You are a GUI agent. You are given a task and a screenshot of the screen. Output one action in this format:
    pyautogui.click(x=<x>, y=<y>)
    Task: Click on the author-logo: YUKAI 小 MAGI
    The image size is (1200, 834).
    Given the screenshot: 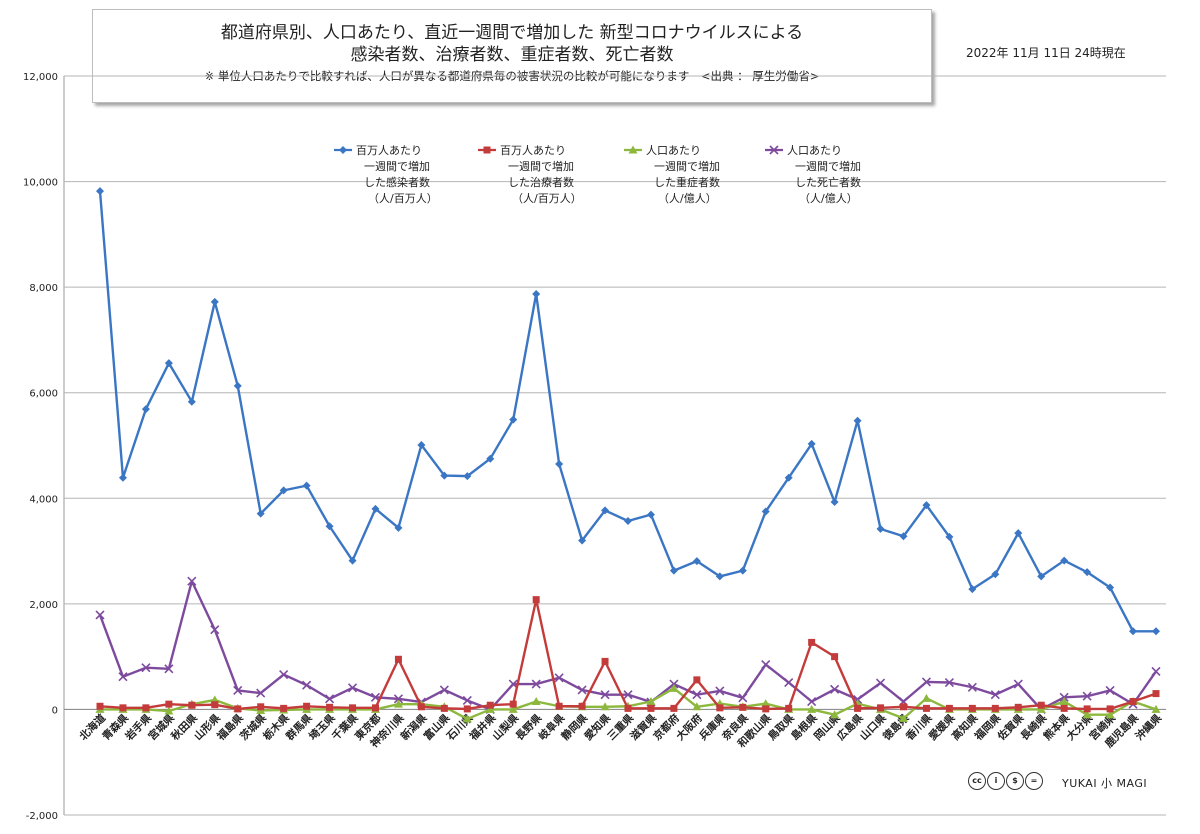 What is the action you would take?
    pyautogui.click(x=1105, y=783)
    